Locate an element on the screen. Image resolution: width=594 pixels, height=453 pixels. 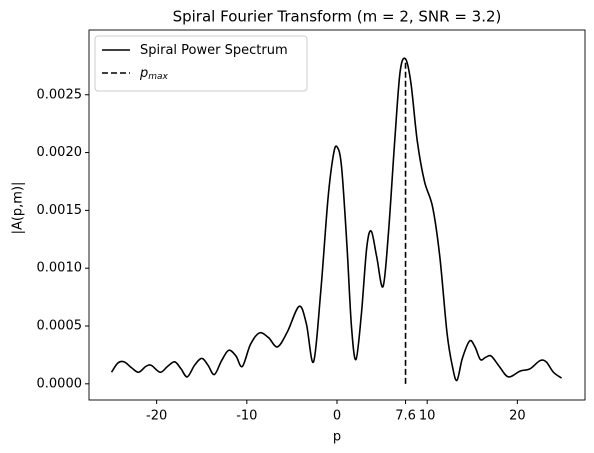
y-tick-label: 0.0020 is located at coordinates (60, 152).